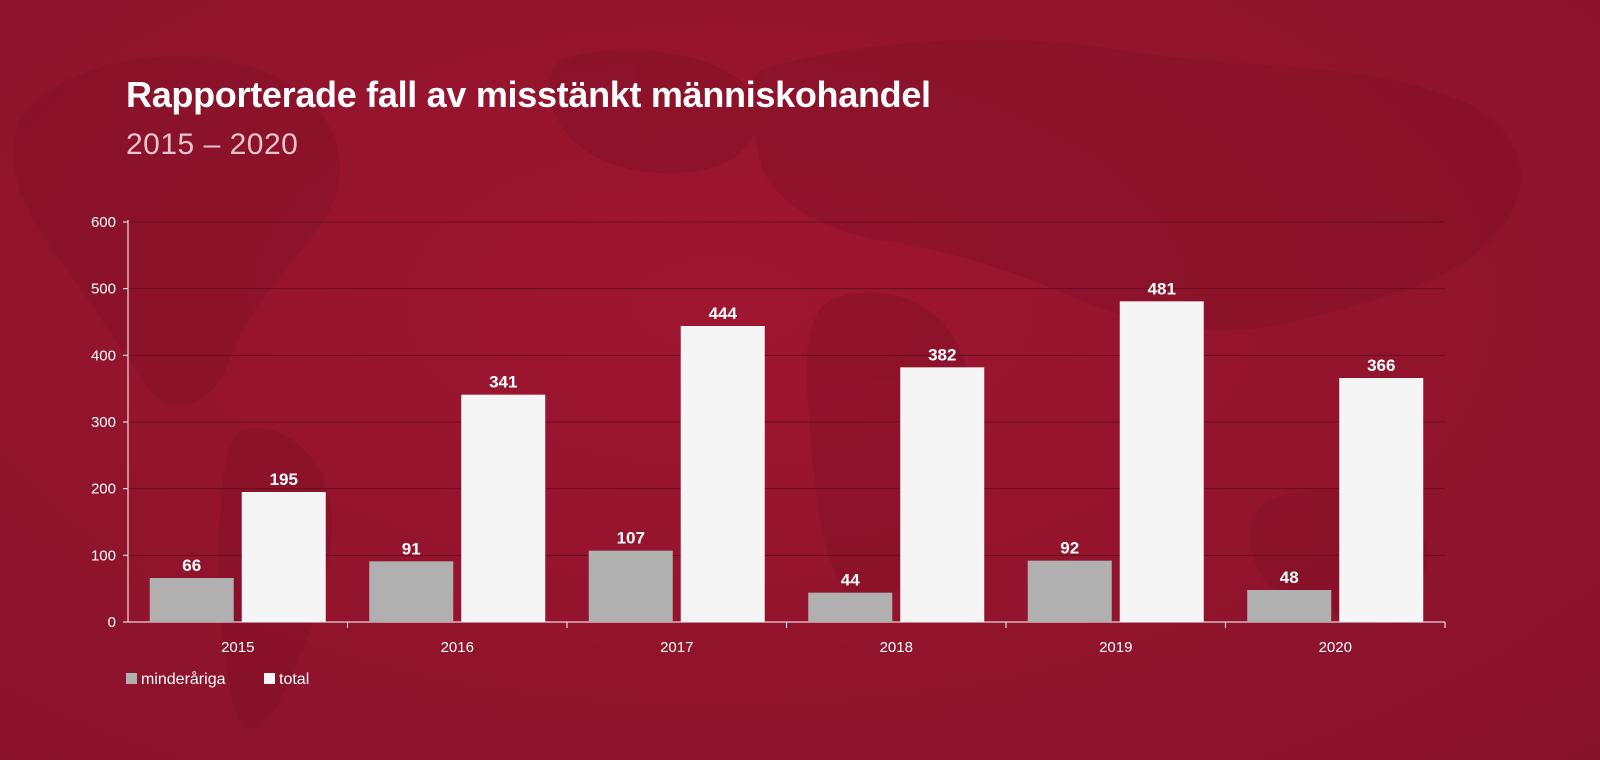 This screenshot has width=1600, height=760. Describe the element at coordinates (1289, 577) in the screenshot. I see `data-label: 48` at that location.